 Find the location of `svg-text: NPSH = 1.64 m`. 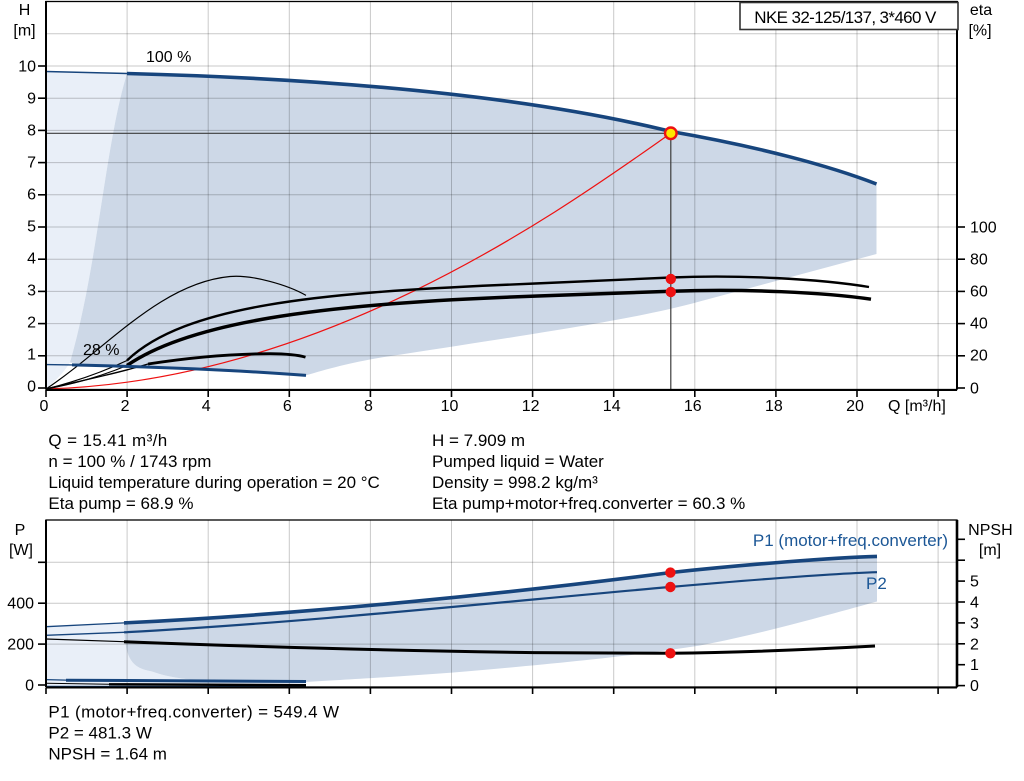

svg-text: NPSH = 1.64 m is located at coordinates (107, 754).